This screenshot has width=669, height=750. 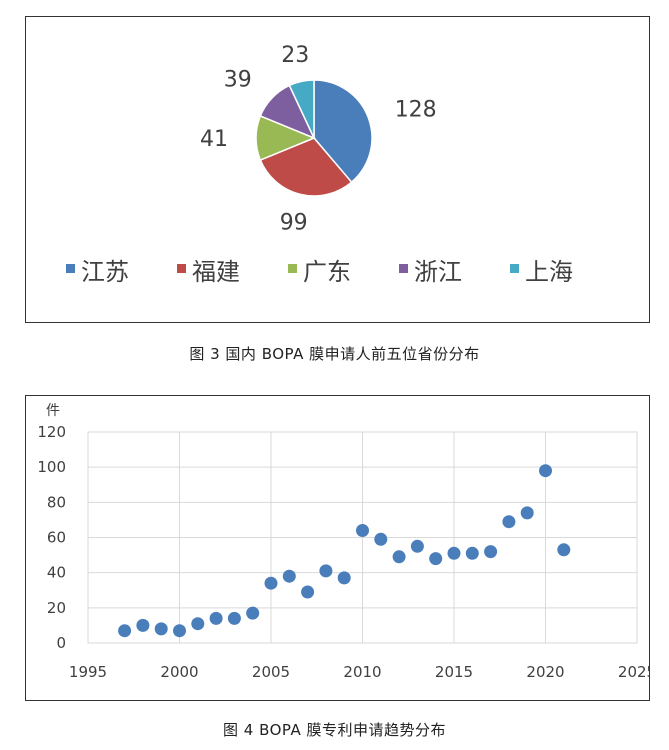 What do you see at coordinates (344, 578) in the screenshot?
I see `data-point-2009` at bounding box center [344, 578].